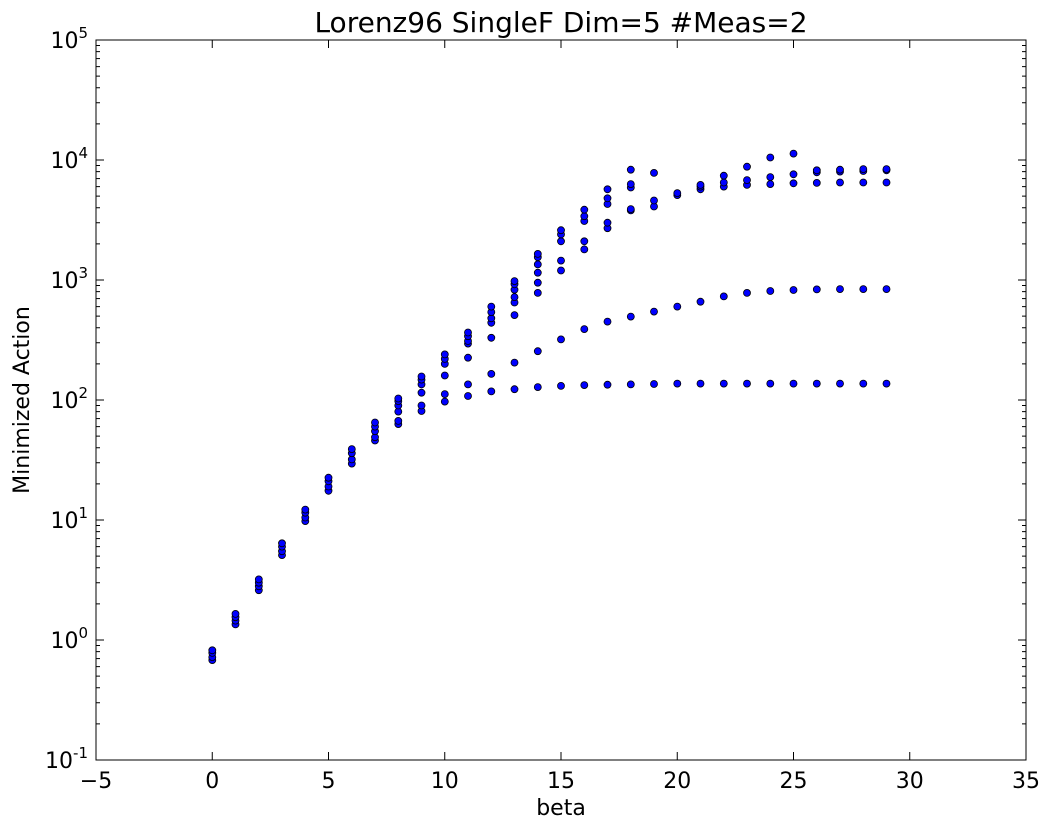  What do you see at coordinates (66, 759) in the screenshot?
I see `y-tick-label: 10⁻¹` at bounding box center [66, 759].